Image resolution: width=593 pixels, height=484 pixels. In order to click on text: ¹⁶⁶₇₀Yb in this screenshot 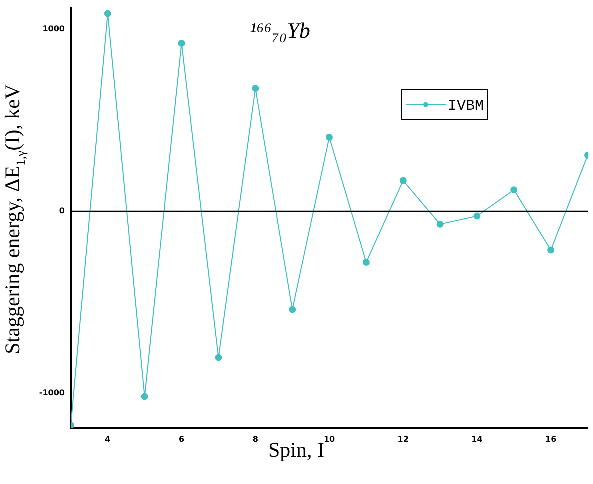, I will do `click(280, 31)`.